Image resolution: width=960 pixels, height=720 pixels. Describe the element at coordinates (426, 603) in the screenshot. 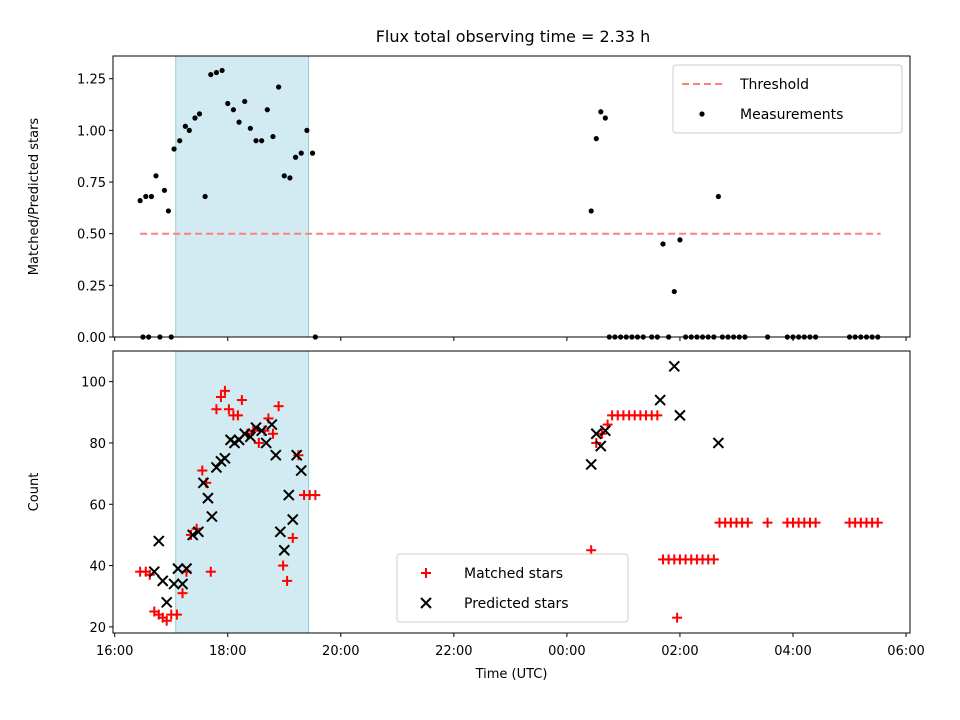

I see `legend-predicted-swatch` at that location.